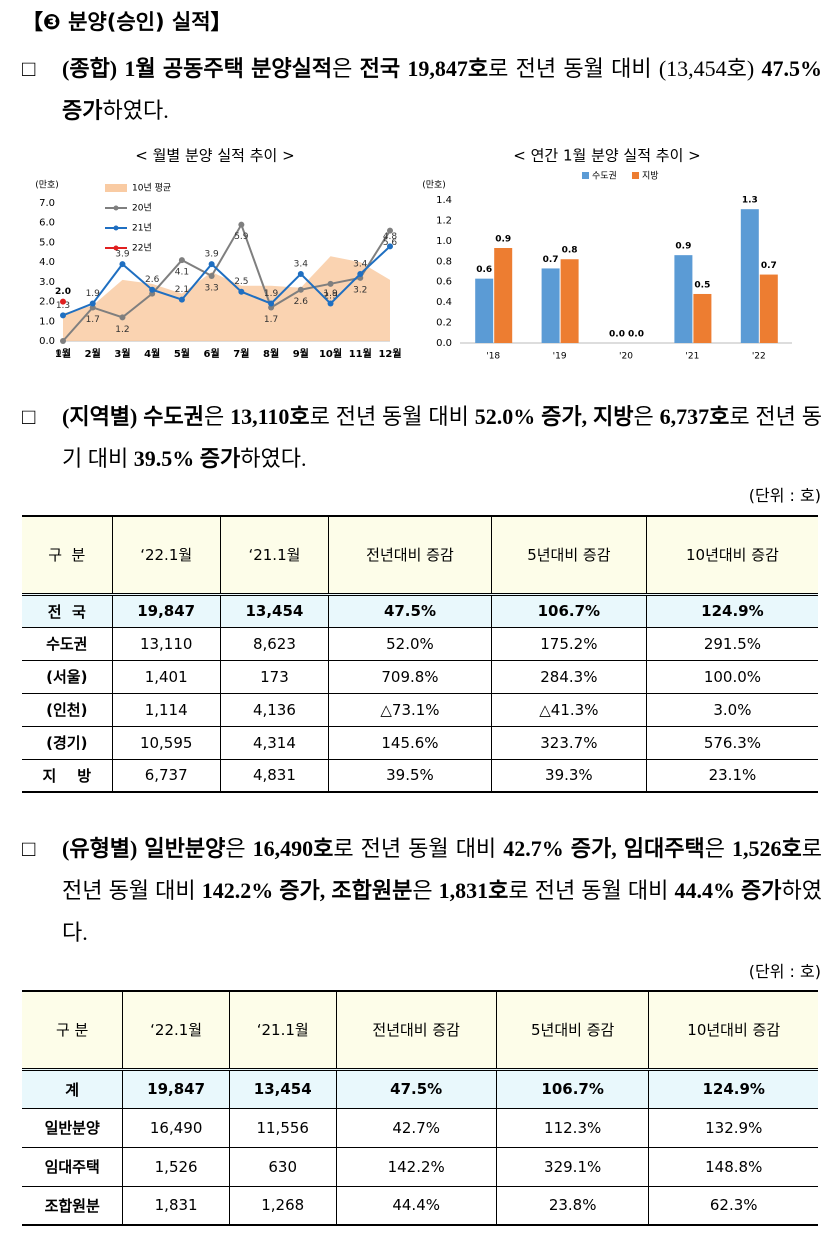  Describe the element at coordinates (67, 742) in the screenshot. I see `table-cell: (경기)` at that location.